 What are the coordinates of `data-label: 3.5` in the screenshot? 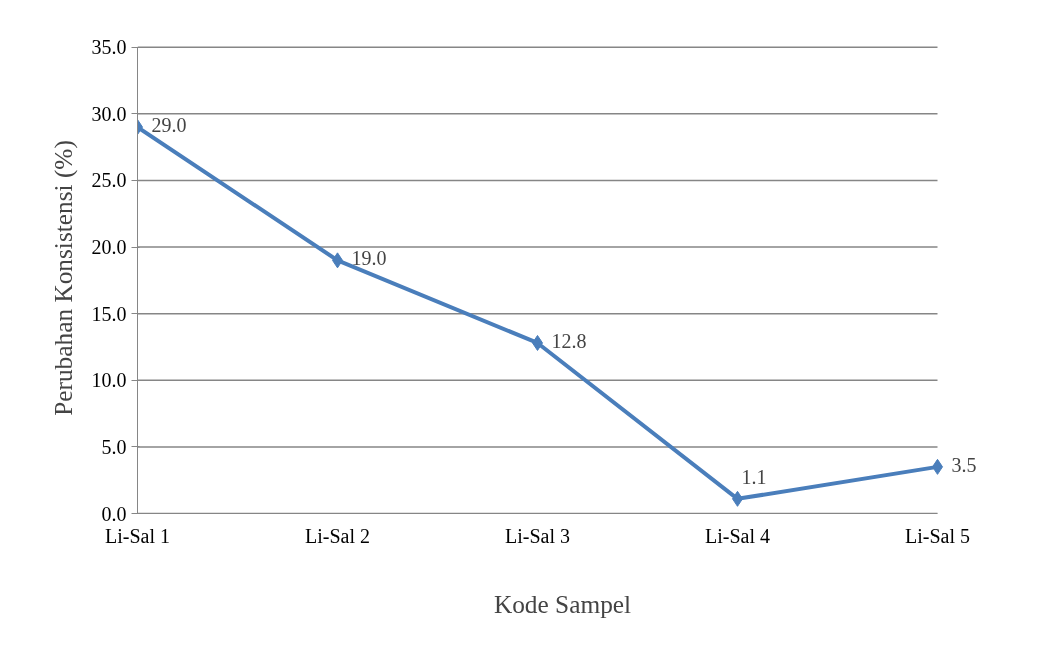 It's located at (964, 464).